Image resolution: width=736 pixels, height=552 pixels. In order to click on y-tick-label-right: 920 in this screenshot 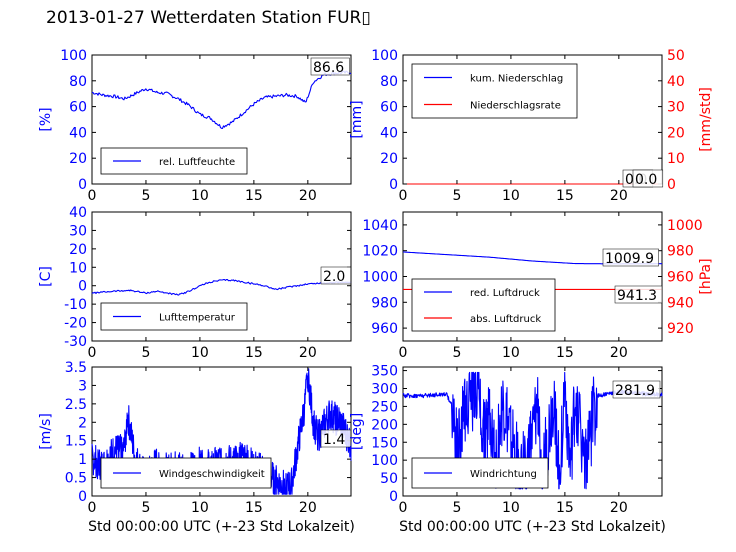, I will do `click(680, 329)`.